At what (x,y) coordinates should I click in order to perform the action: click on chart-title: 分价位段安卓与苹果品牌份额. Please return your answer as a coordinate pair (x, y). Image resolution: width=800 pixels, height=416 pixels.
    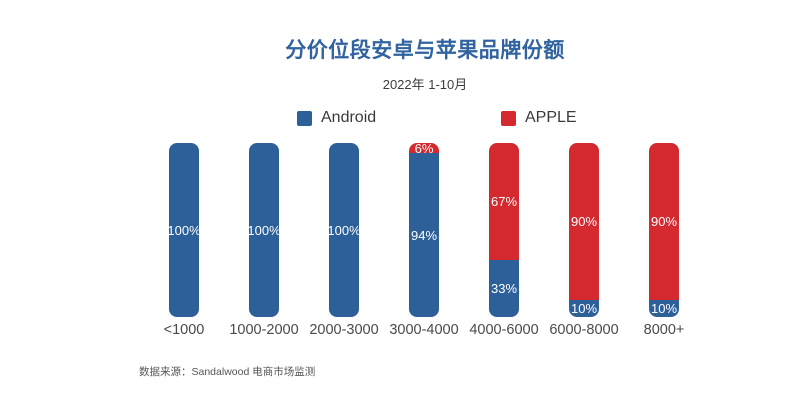
    Looking at the image, I should click on (425, 50).